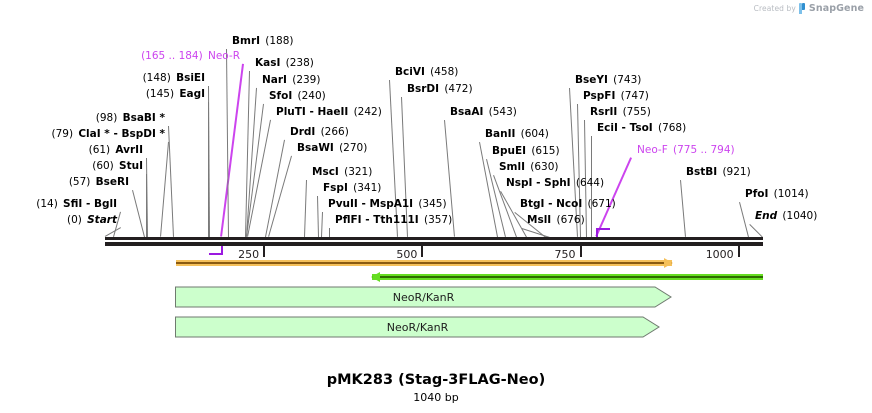 This screenshot has height=413, width=872. I want to click on enzyme-name: FspI, so click(335, 188).